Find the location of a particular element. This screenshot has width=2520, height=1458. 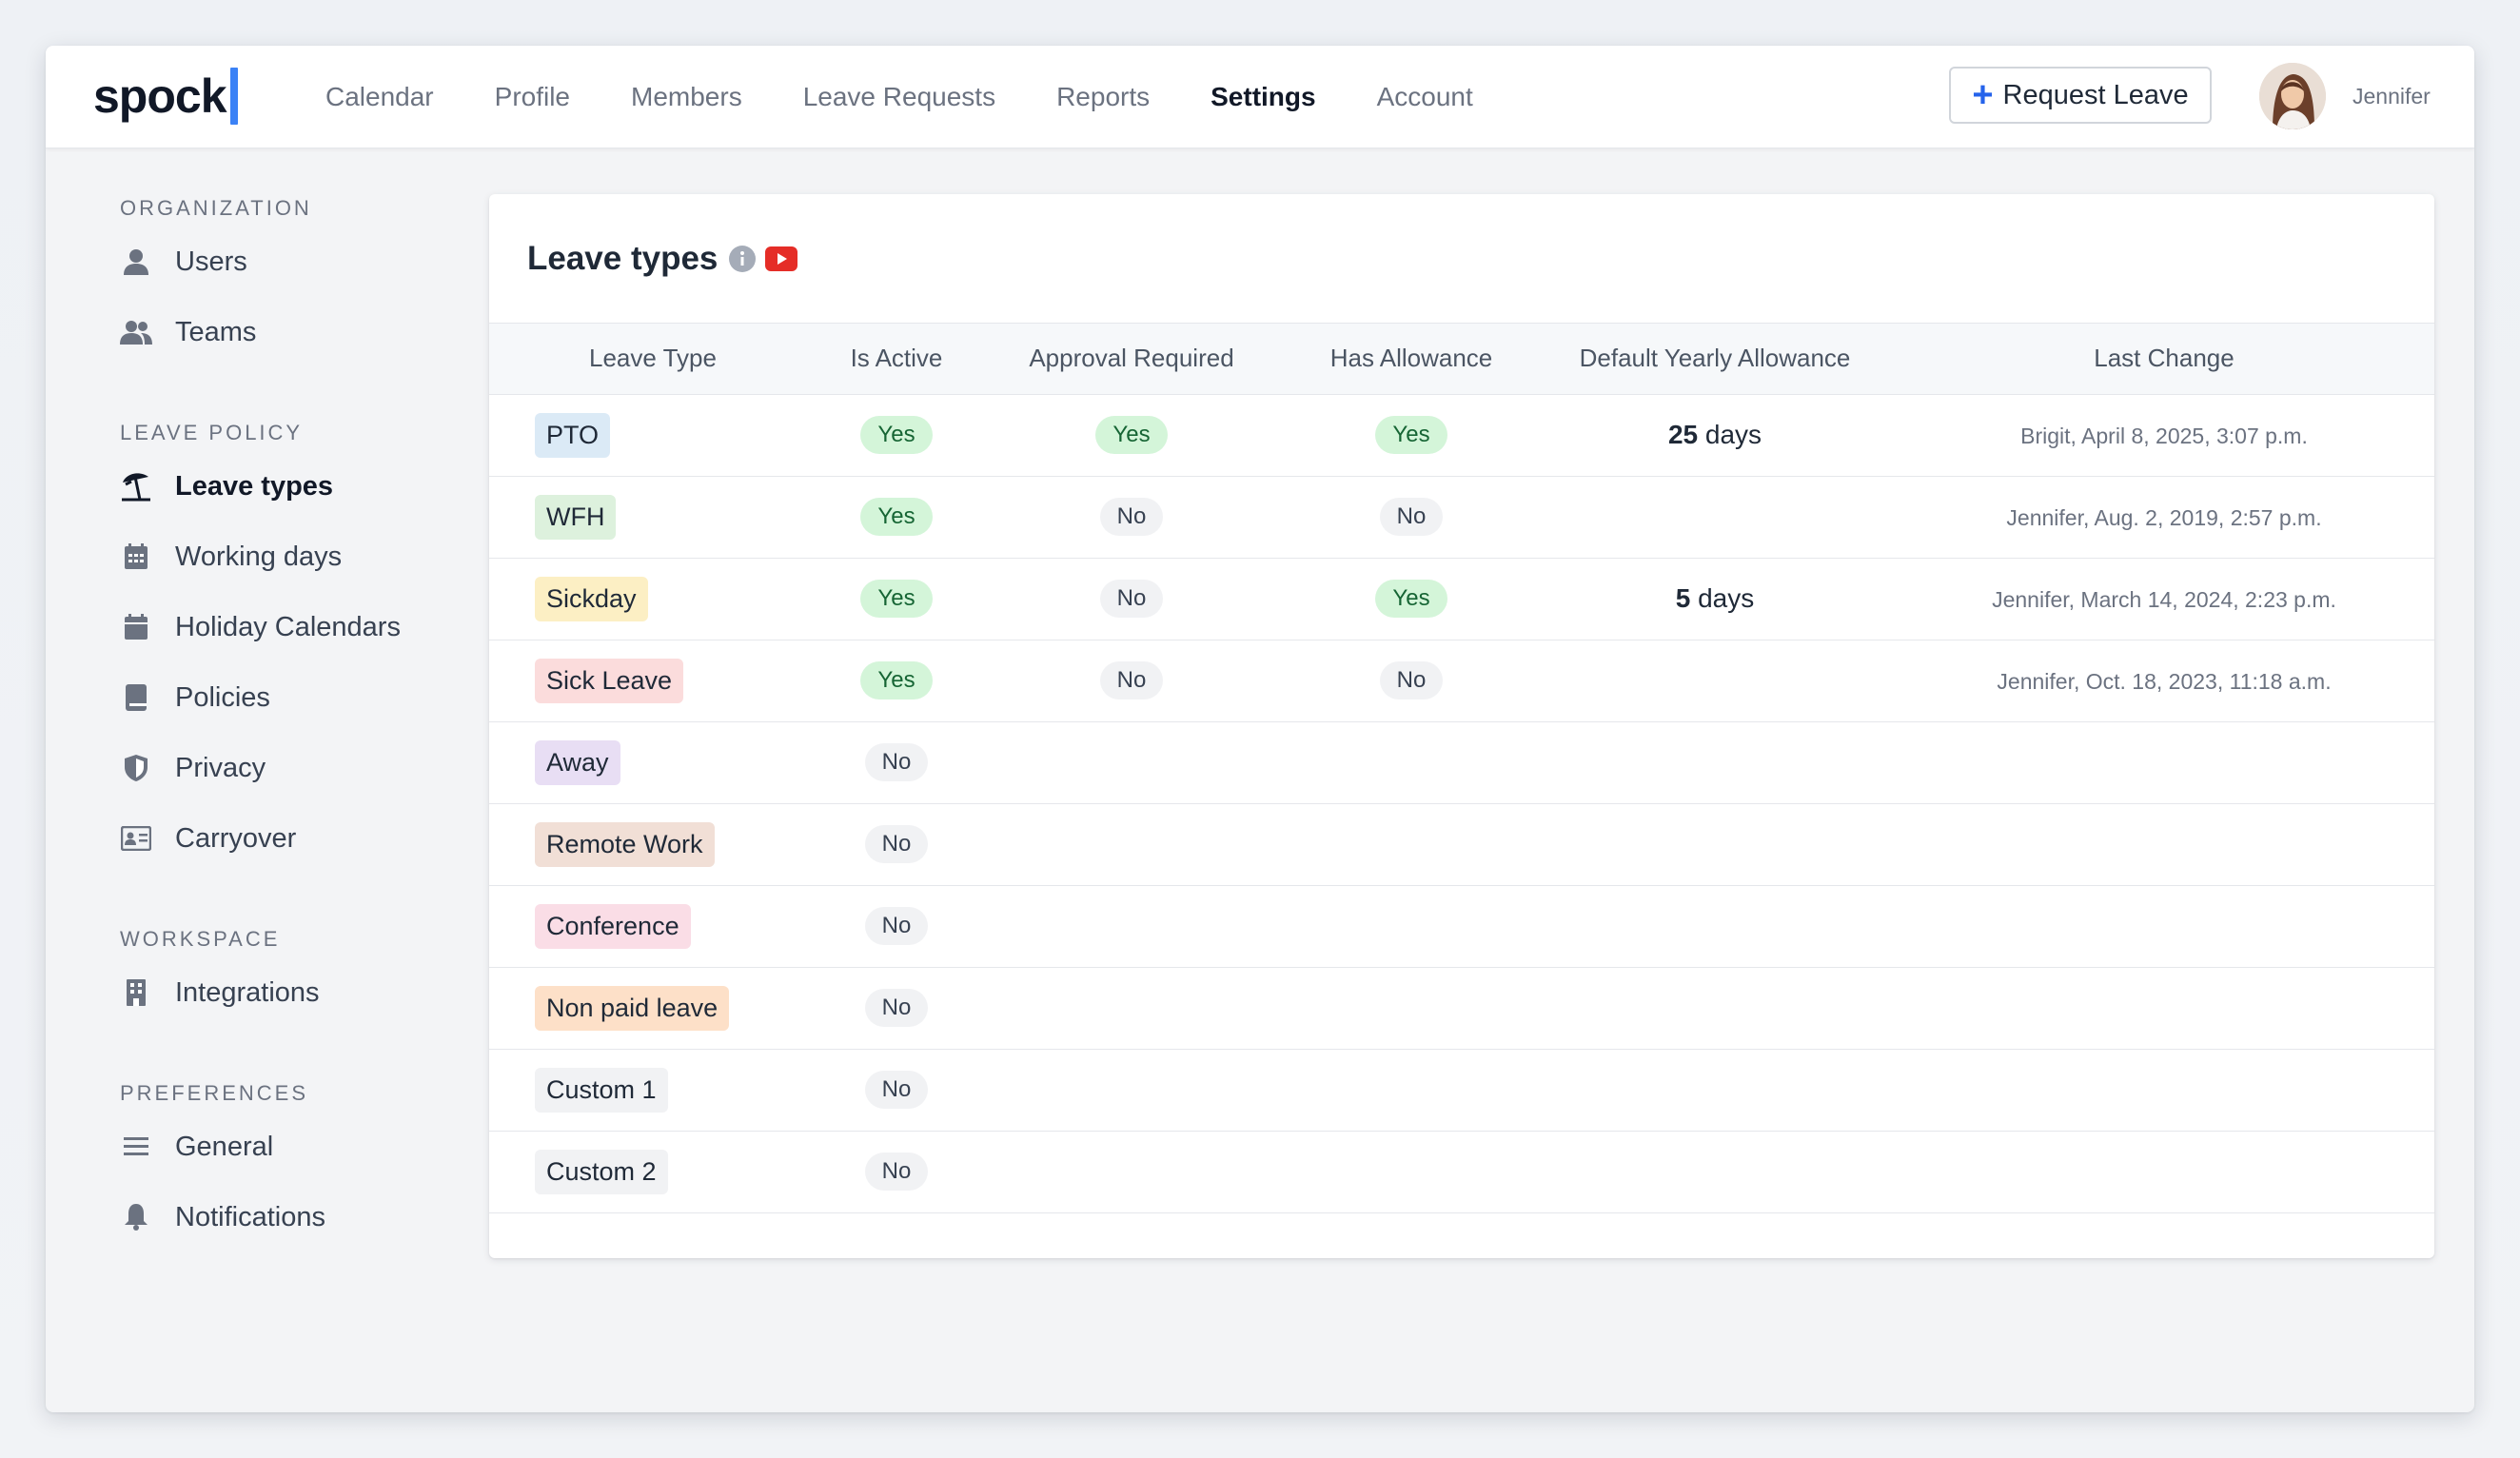

calendar-icon is located at coordinates (136, 627).